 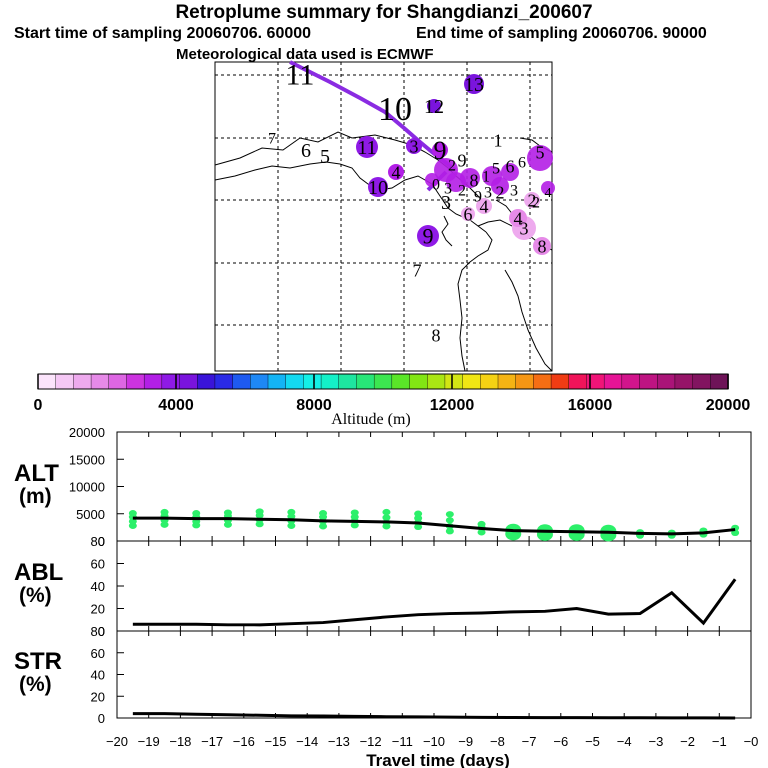 What do you see at coordinates (728, 405) in the screenshot?
I see `colorbar-tick-label: 20000` at bounding box center [728, 405].